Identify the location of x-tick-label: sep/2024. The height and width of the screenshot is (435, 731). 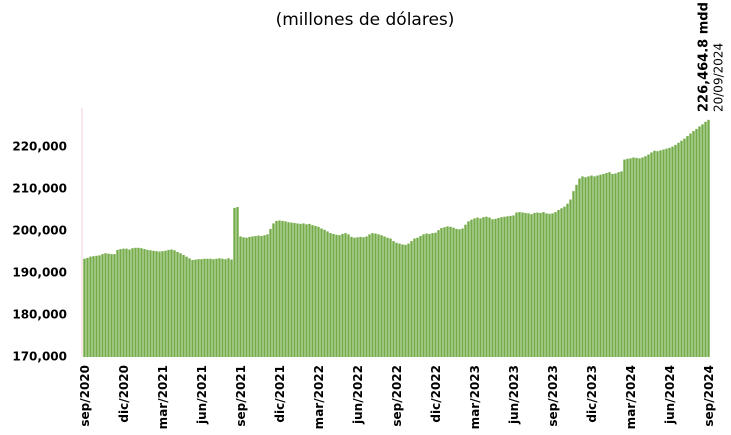
(709, 396).